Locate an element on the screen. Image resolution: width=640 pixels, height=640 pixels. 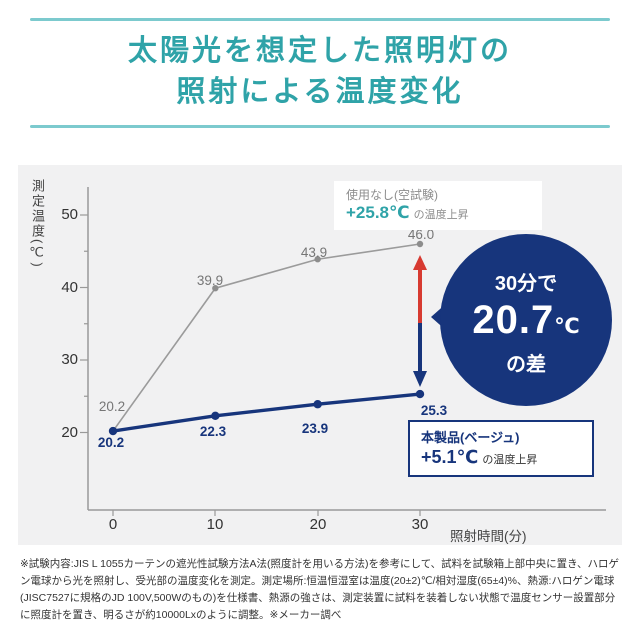
badge-line-1: 30分で is located at coordinates (526, 284).